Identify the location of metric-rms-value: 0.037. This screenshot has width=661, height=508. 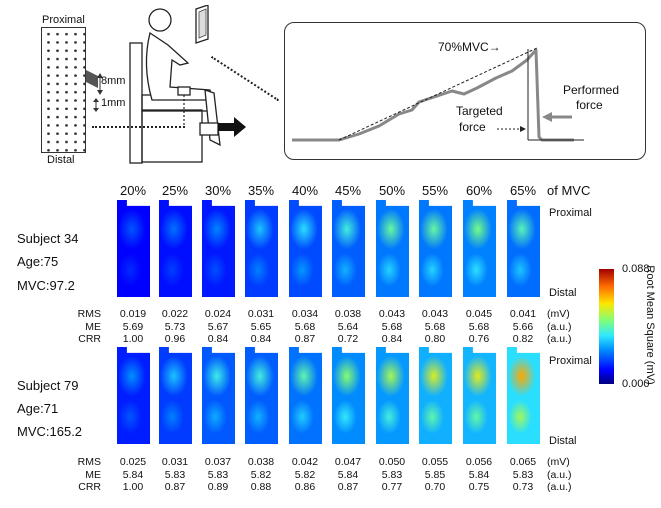
(218, 462).